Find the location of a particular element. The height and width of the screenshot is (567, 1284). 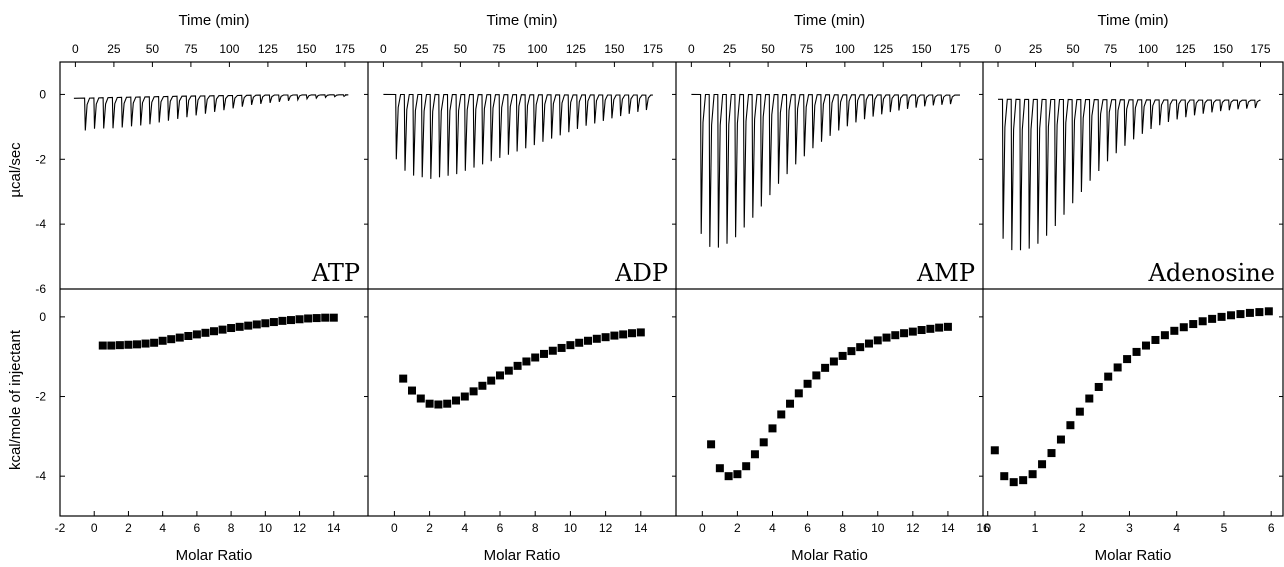

thermogram-trace is located at coordinates (825, 170).